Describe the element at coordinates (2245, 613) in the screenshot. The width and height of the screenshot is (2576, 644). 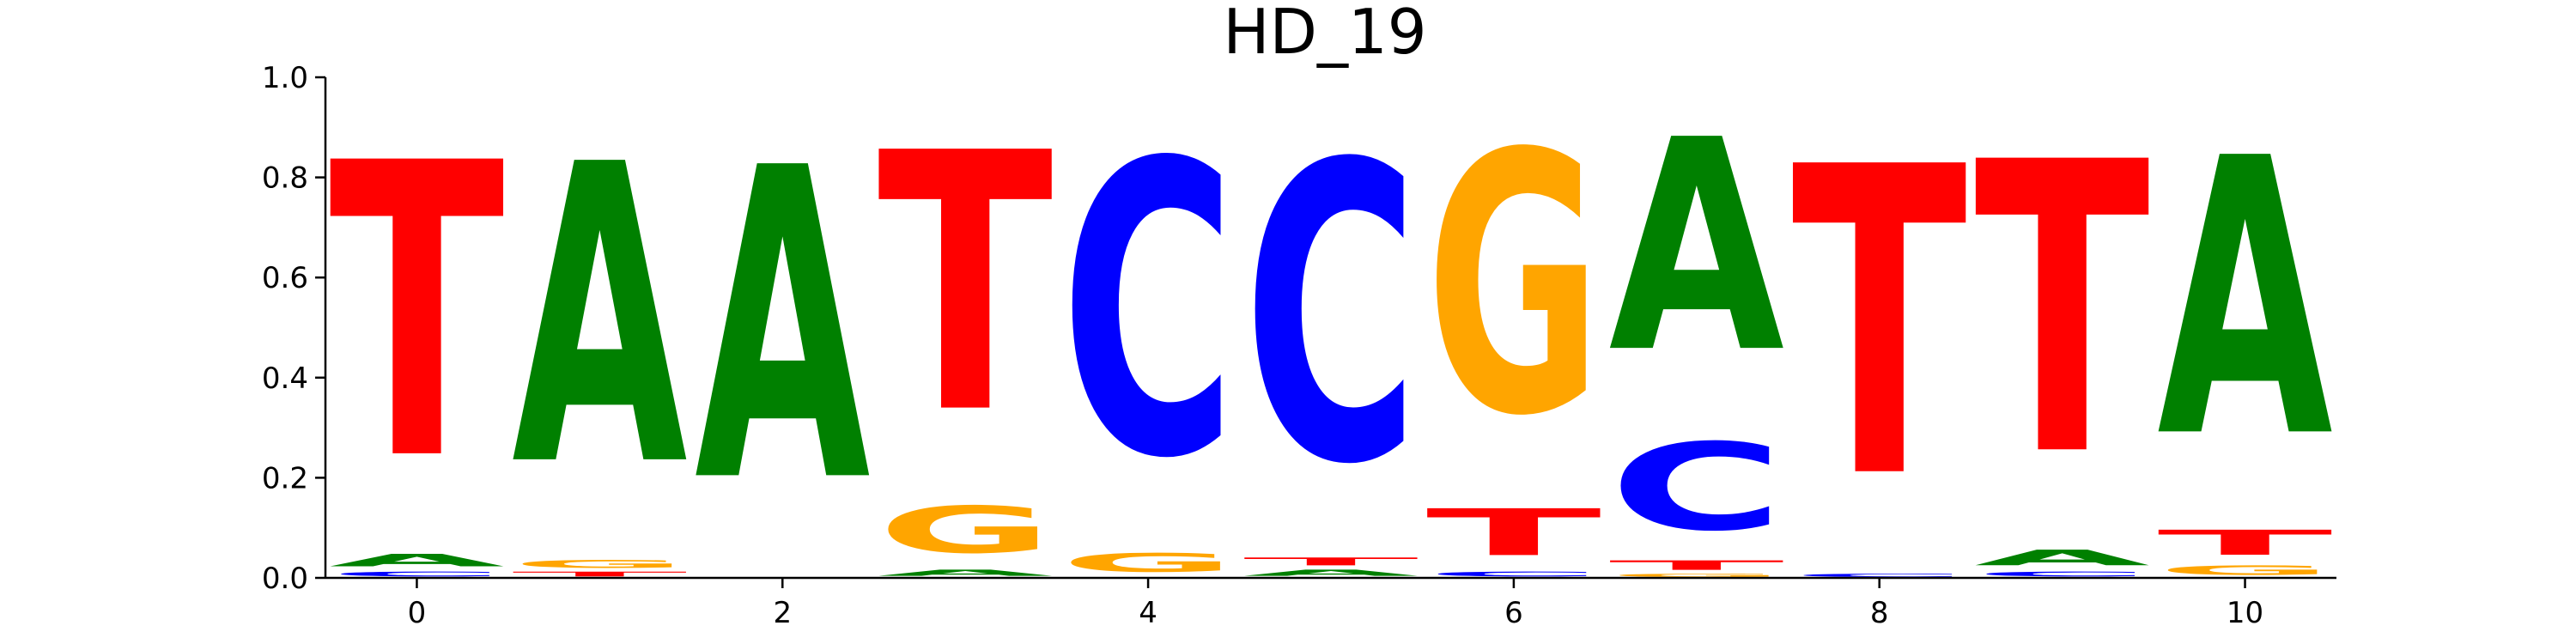
I see `x-tick-label: 10` at that location.